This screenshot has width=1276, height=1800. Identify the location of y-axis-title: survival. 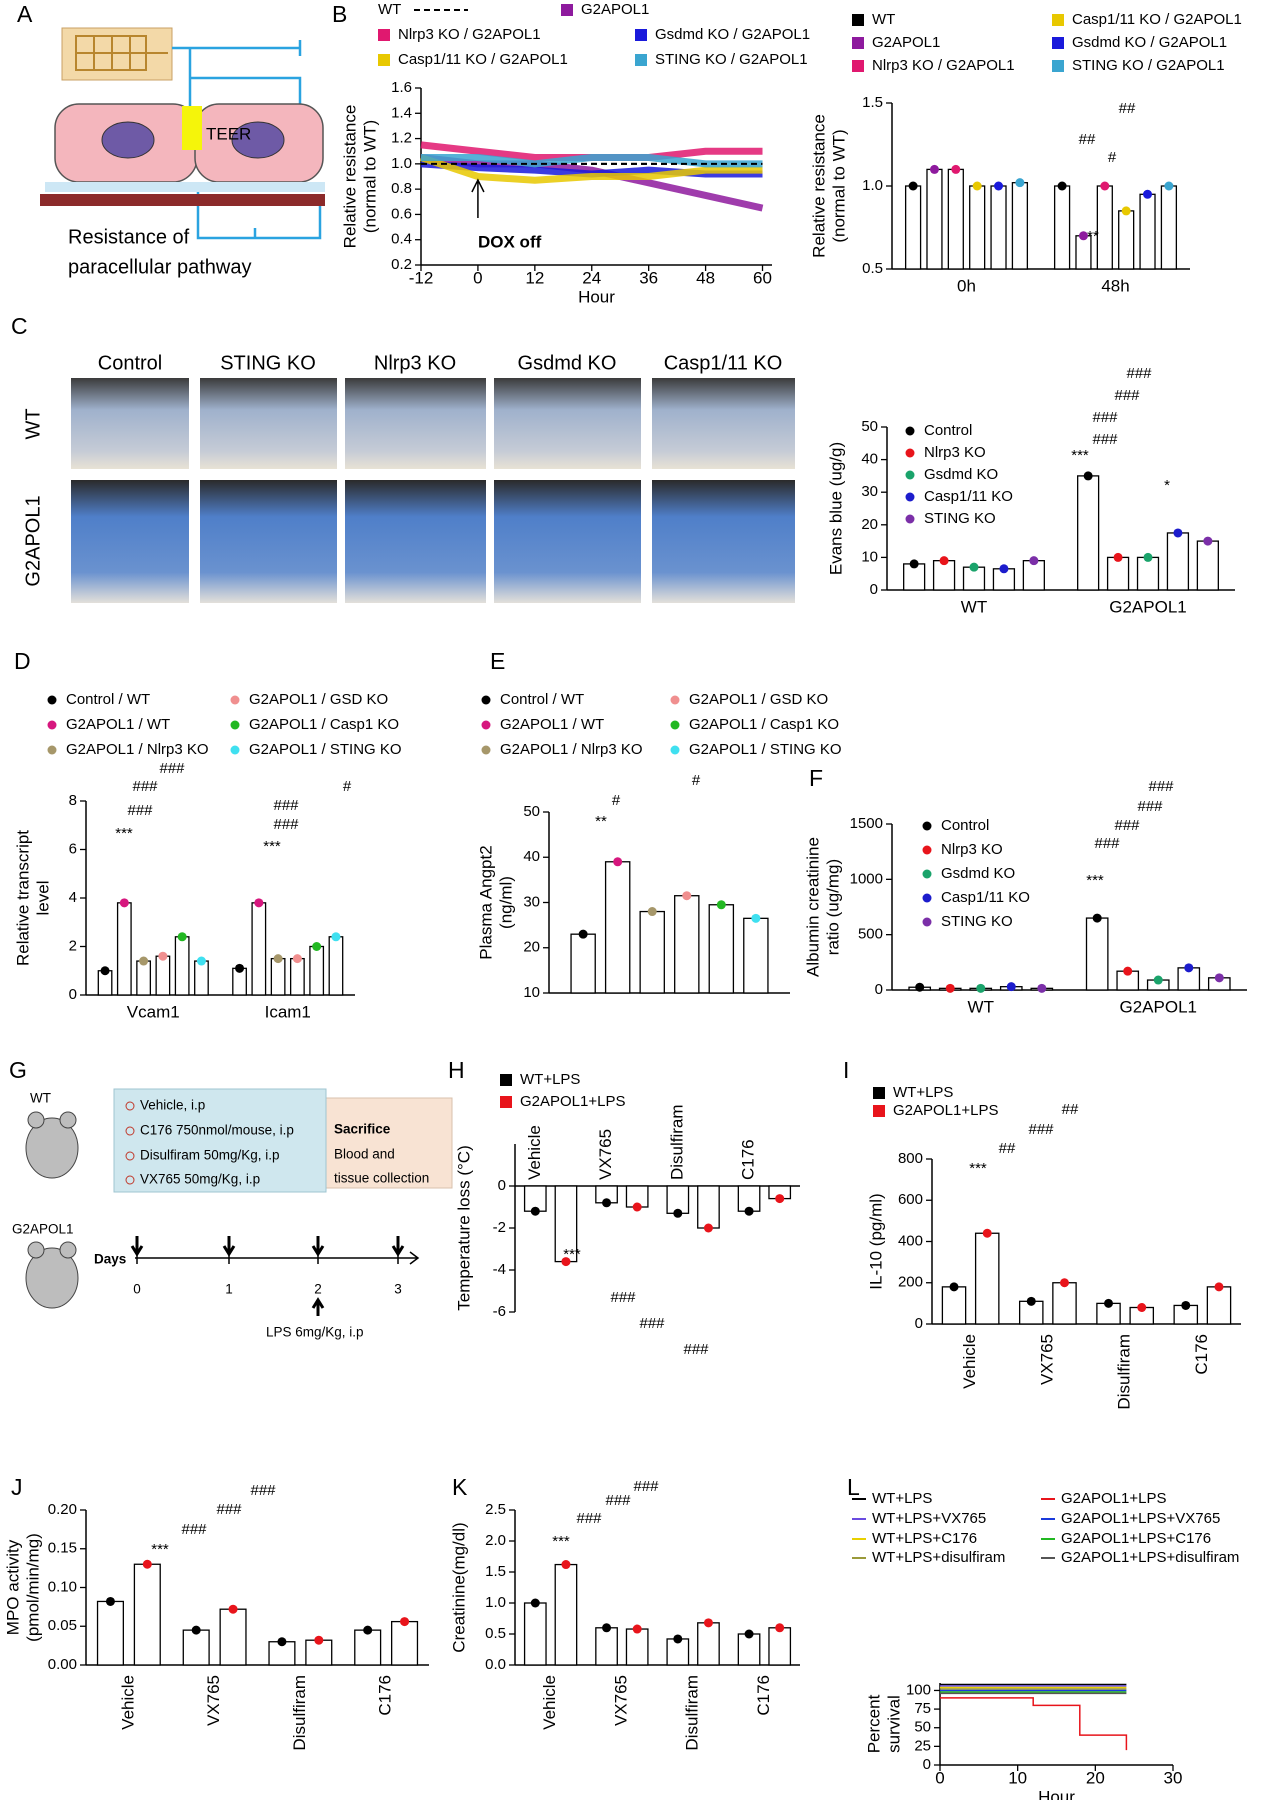
(893, 1724).